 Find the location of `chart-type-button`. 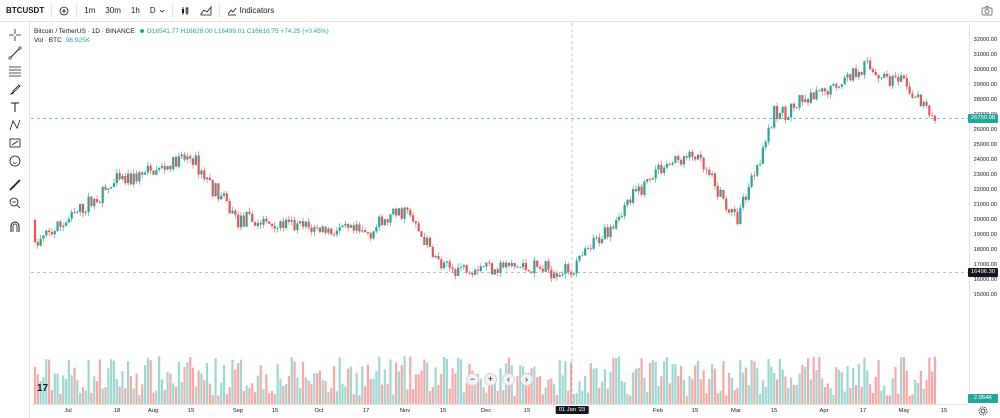

chart-type-button is located at coordinates (185, 11).